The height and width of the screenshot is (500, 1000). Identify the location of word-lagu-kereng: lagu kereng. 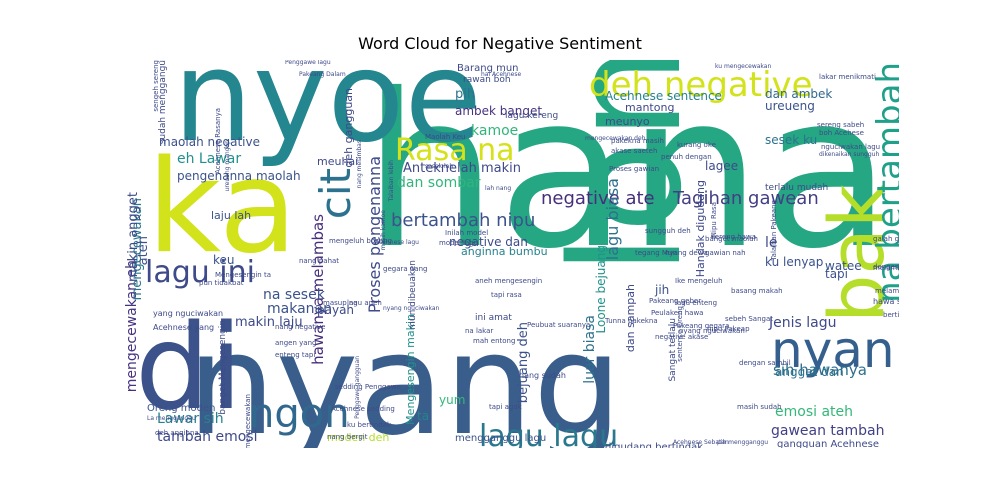
(532, 116).